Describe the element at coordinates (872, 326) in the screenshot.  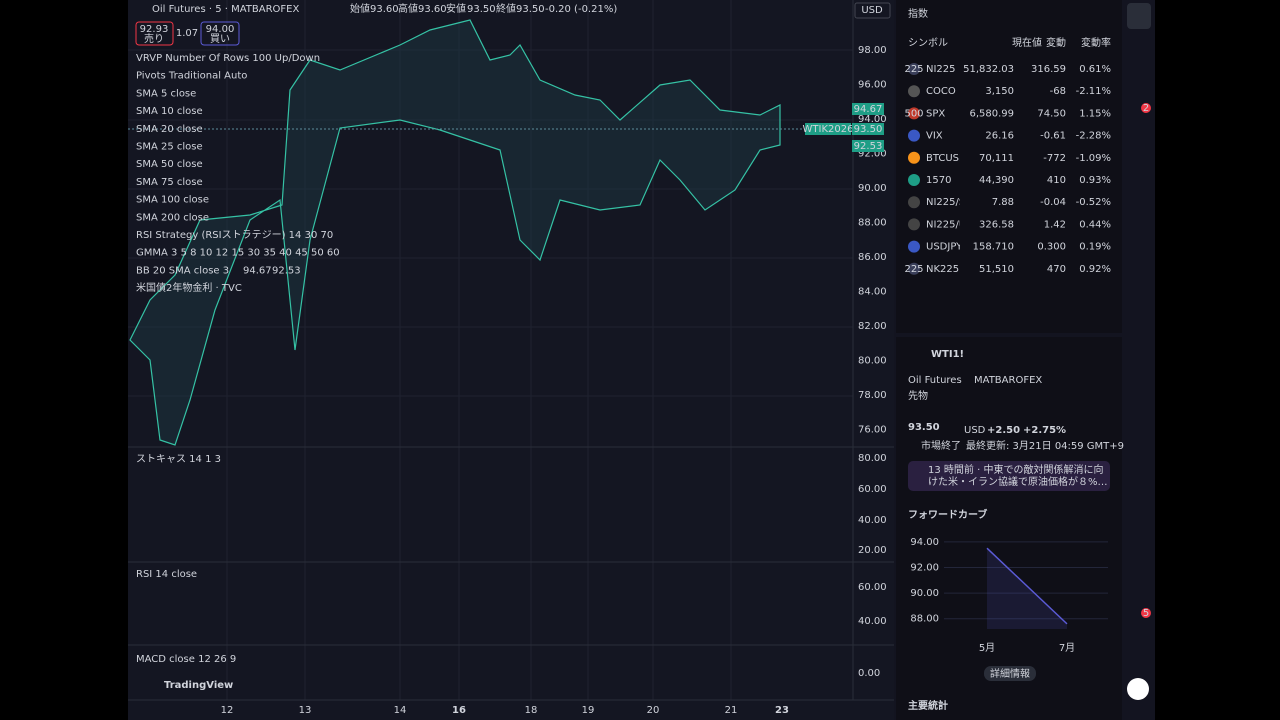
I see `price-tick: 82.00` at that location.